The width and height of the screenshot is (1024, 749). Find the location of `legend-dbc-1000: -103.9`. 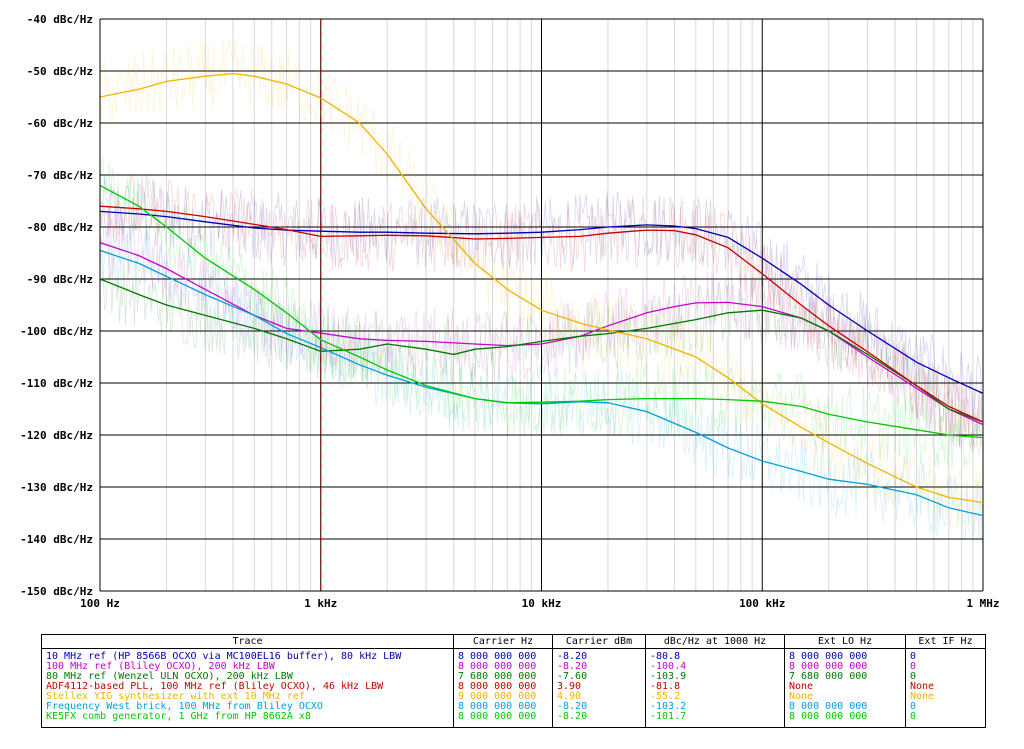

legend-dbc-1000: -103.9 is located at coordinates (715, 677).